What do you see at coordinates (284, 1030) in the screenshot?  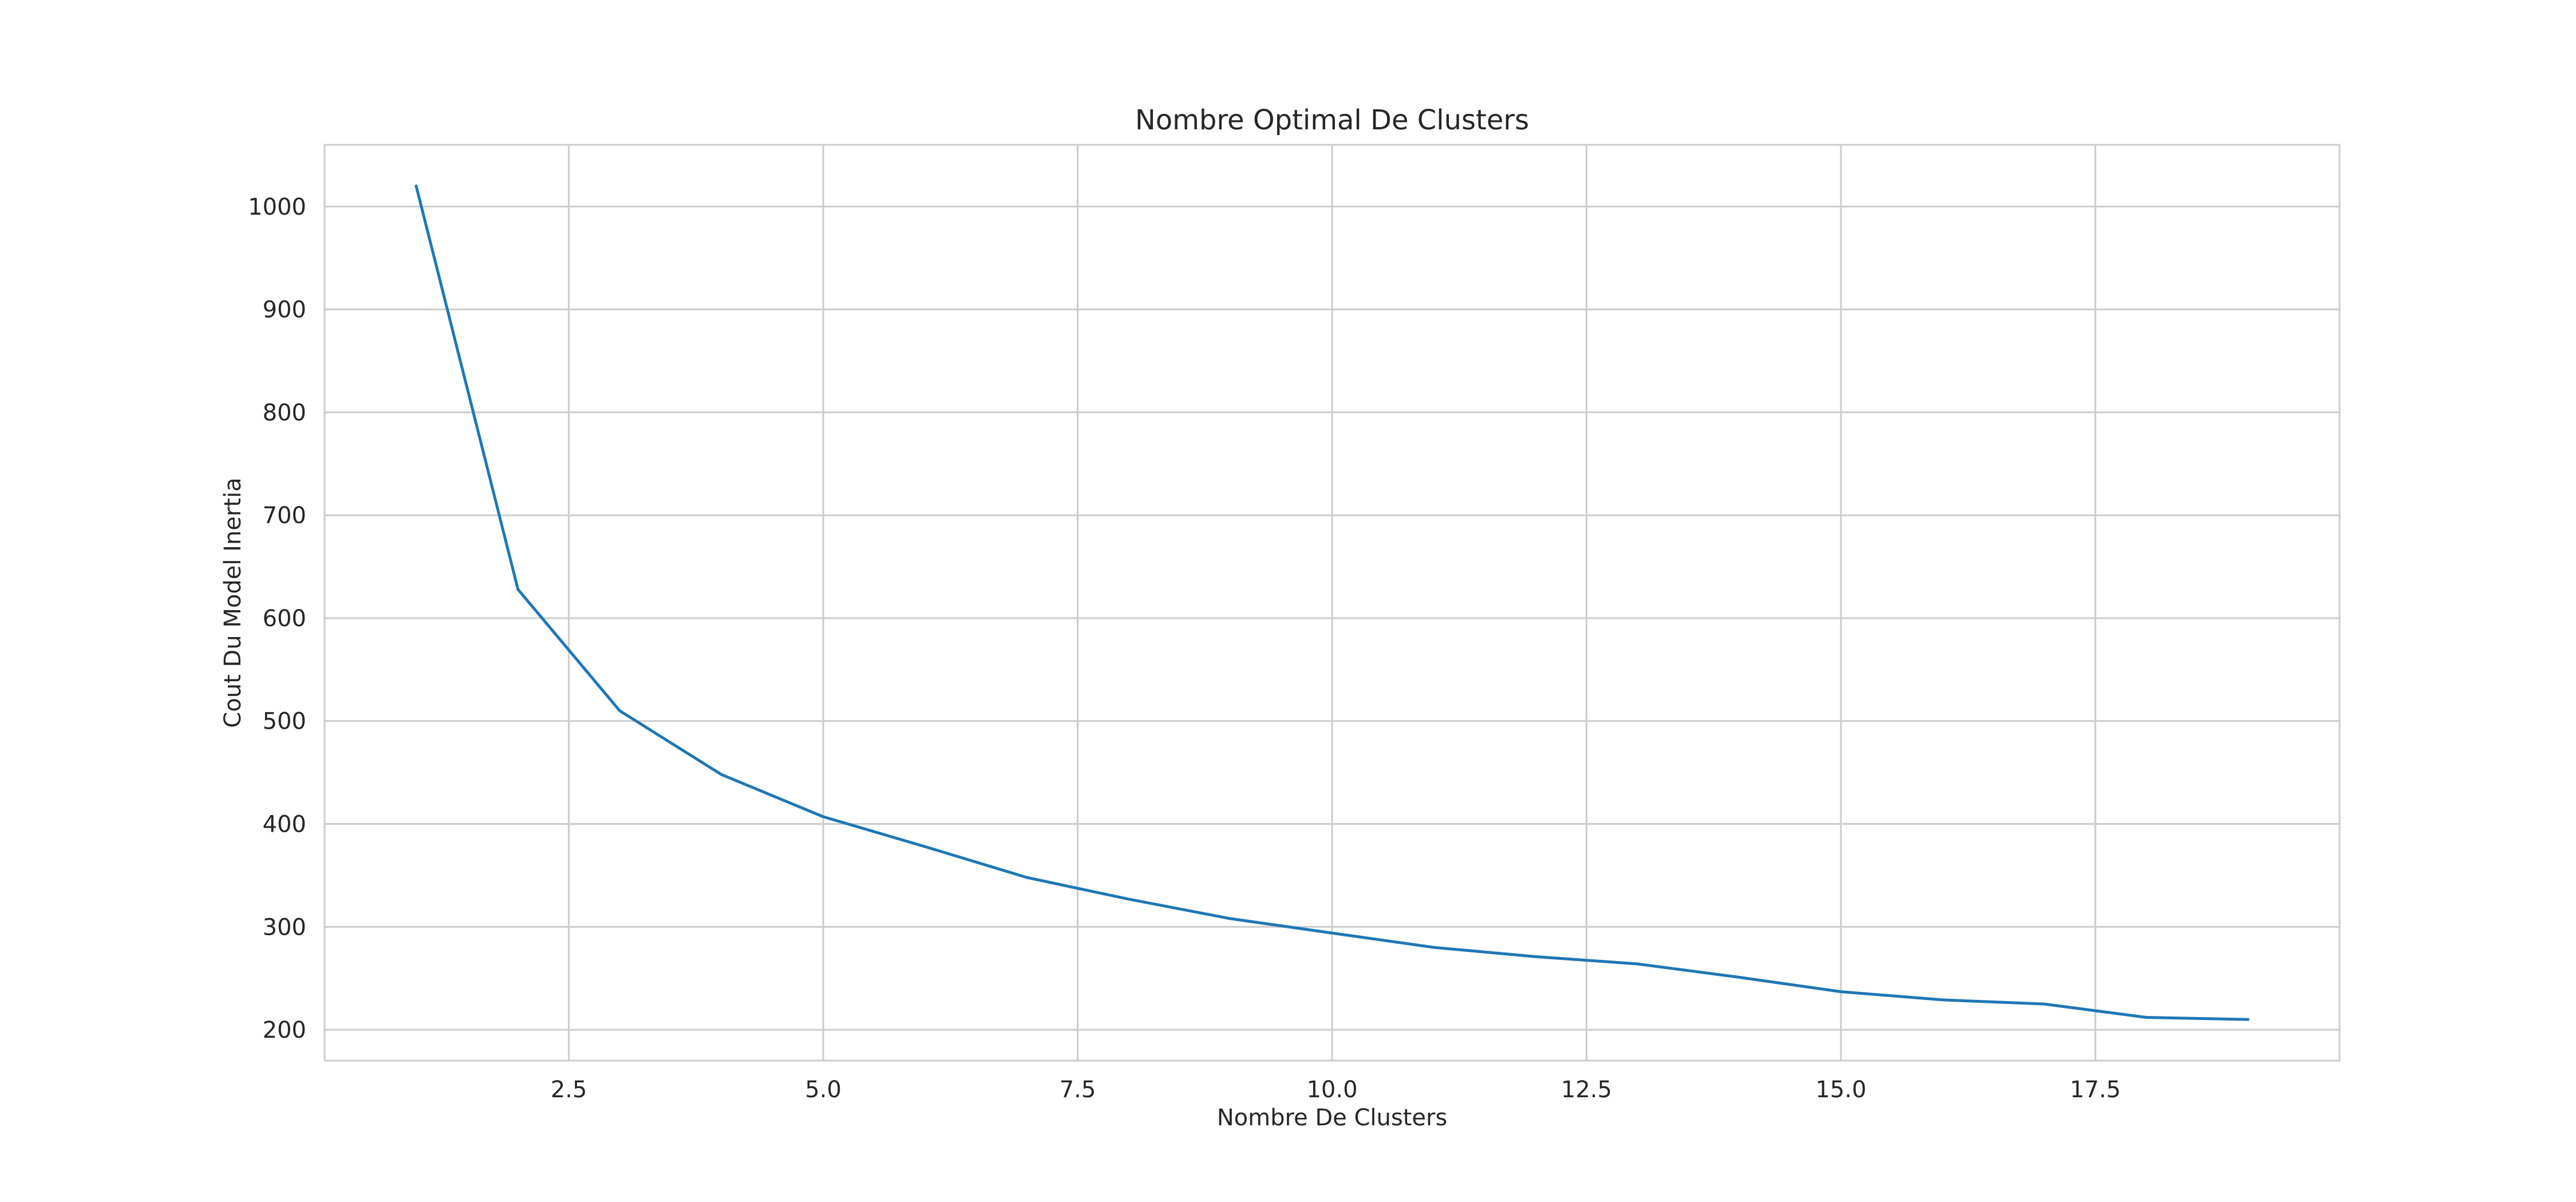 I see `y-tick-label: 200` at bounding box center [284, 1030].